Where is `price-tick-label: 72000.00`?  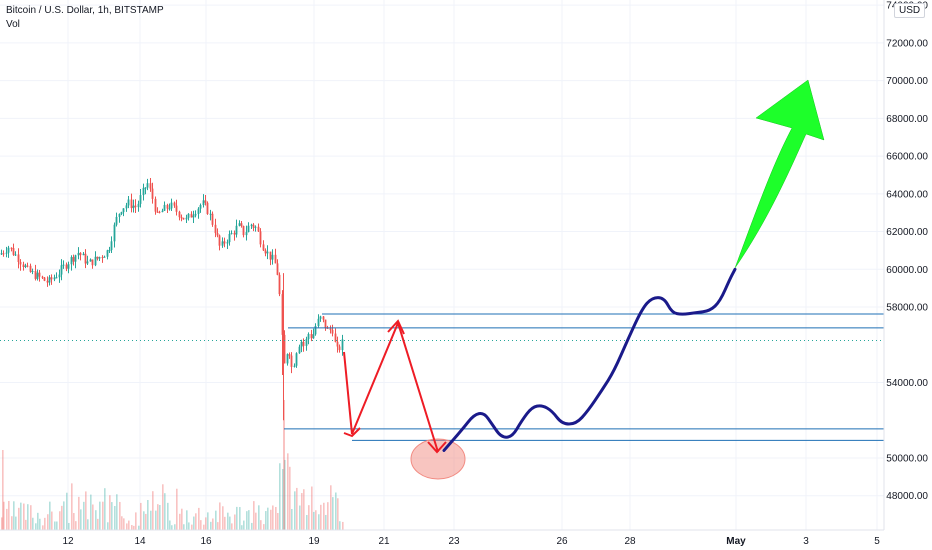
price-tick-label: 72000.00 is located at coordinates (907, 43).